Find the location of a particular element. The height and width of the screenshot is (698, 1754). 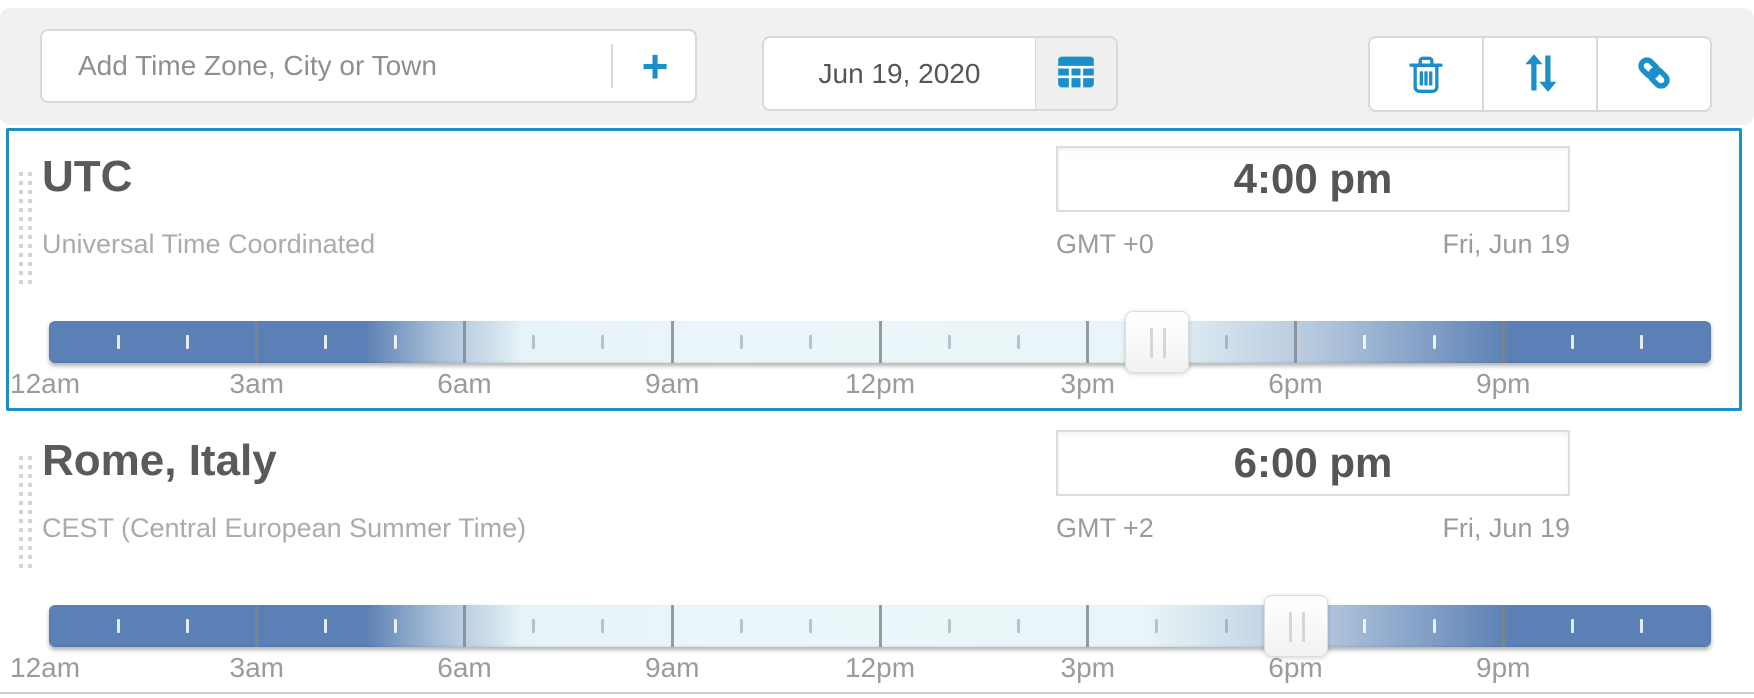

row-actions-group is located at coordinates (1540, 74).